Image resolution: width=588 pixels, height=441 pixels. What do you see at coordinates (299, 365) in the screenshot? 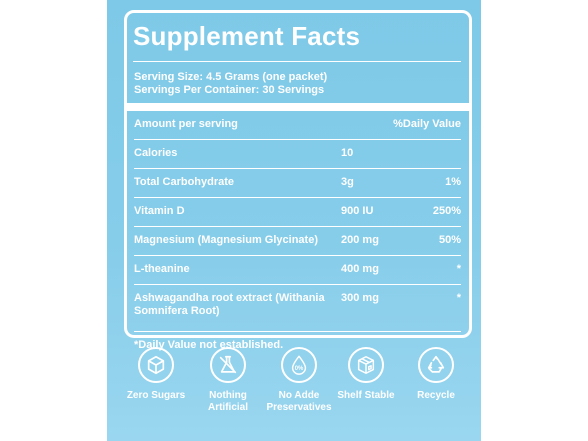
I see `drop-zero-percent-icon: 0%` at bounding box center [299, 365].